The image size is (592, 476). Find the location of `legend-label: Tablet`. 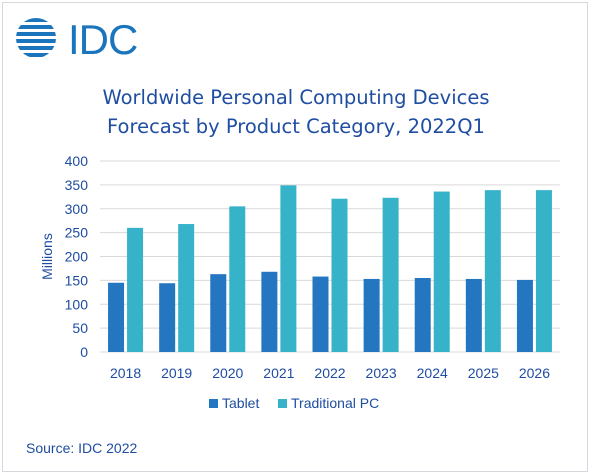

legend-label: Tablet is located at coordinates (240, 403).